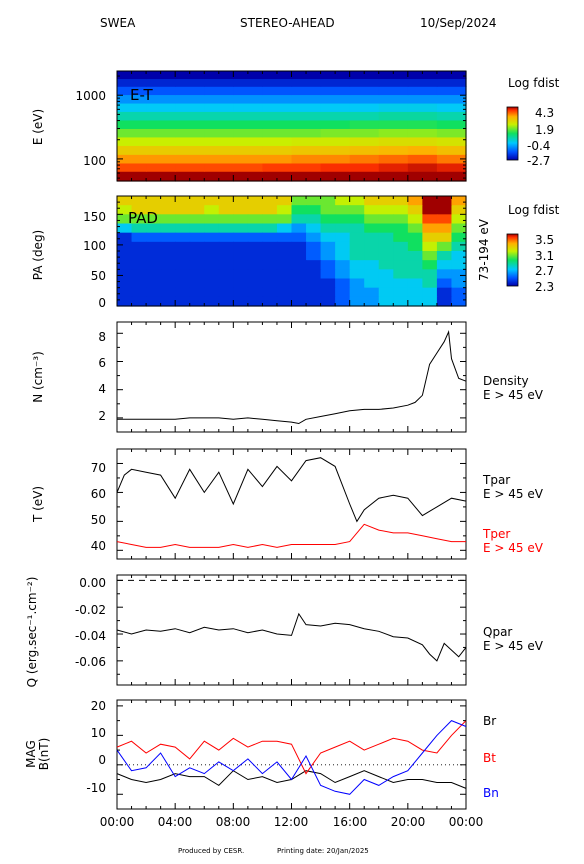  What do you see at coordinates (291, 757) in the screenshot?
I see `bn-line` at bounding box center [291, 757].